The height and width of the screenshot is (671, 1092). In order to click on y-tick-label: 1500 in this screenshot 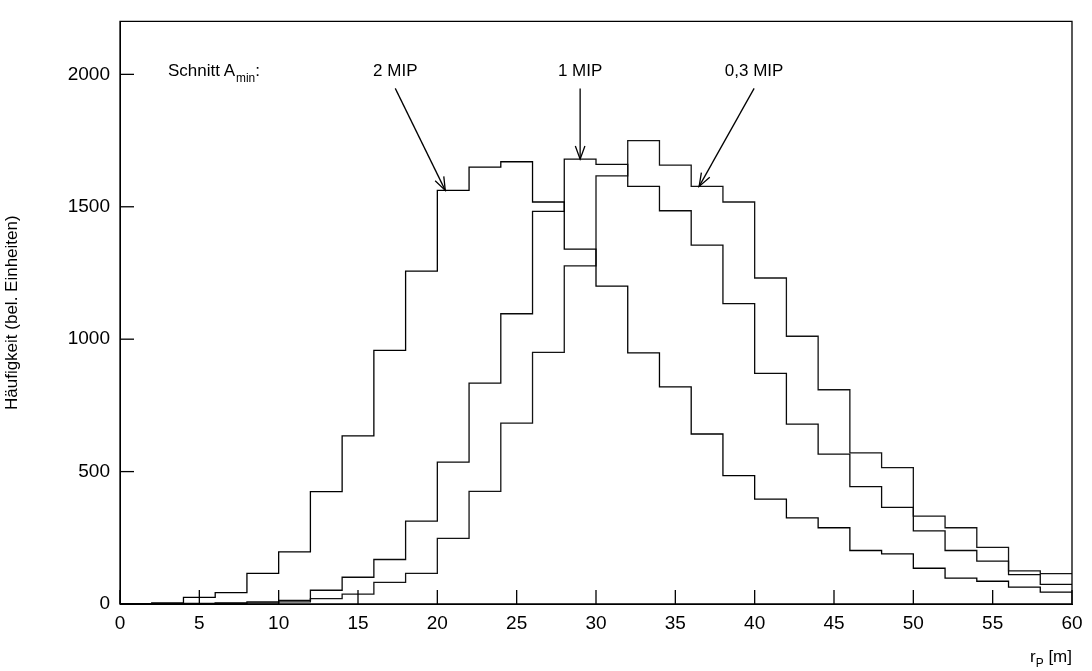, I will do `click(88, 206)`.